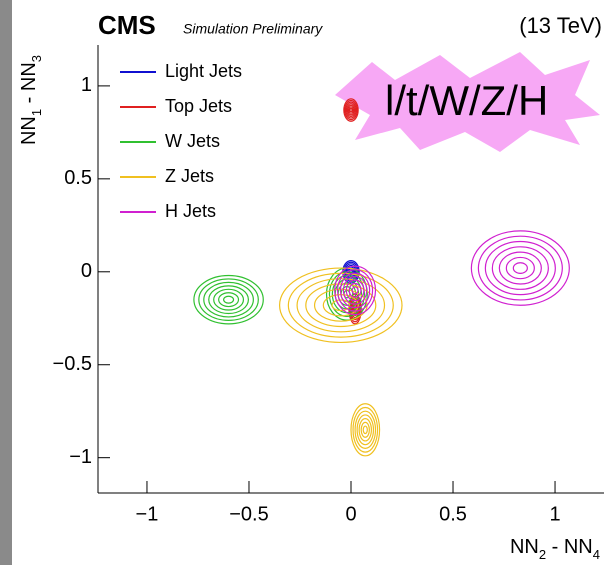  What do you see at coordinates (147, 514) in the screenshot?
I see `x-tick-label: −1` at bounding box center [147, 514].